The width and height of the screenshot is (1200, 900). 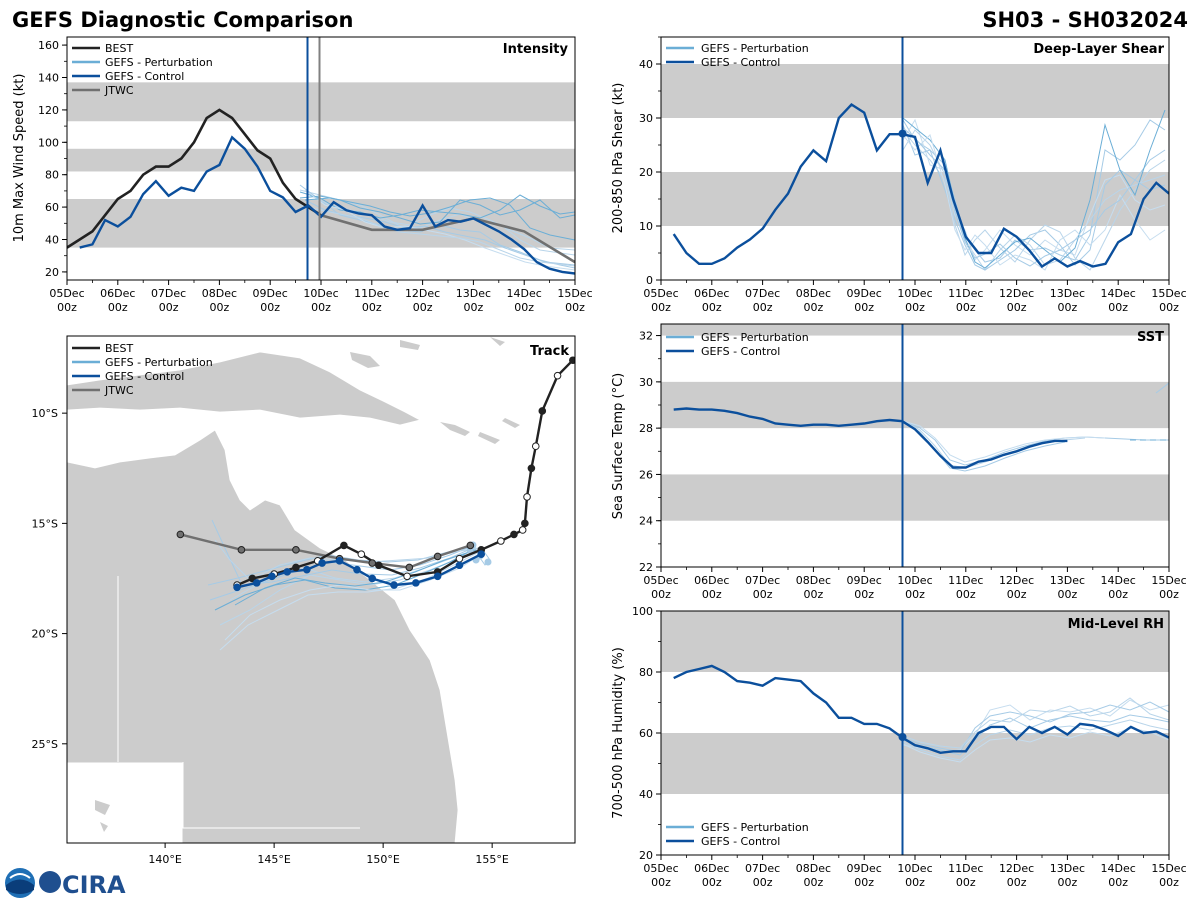 What do you see at coordinates (914, 580) in the screenshot?
I see `sst-xtick-label-5: 10Dec` at bounding box center [914, 580].